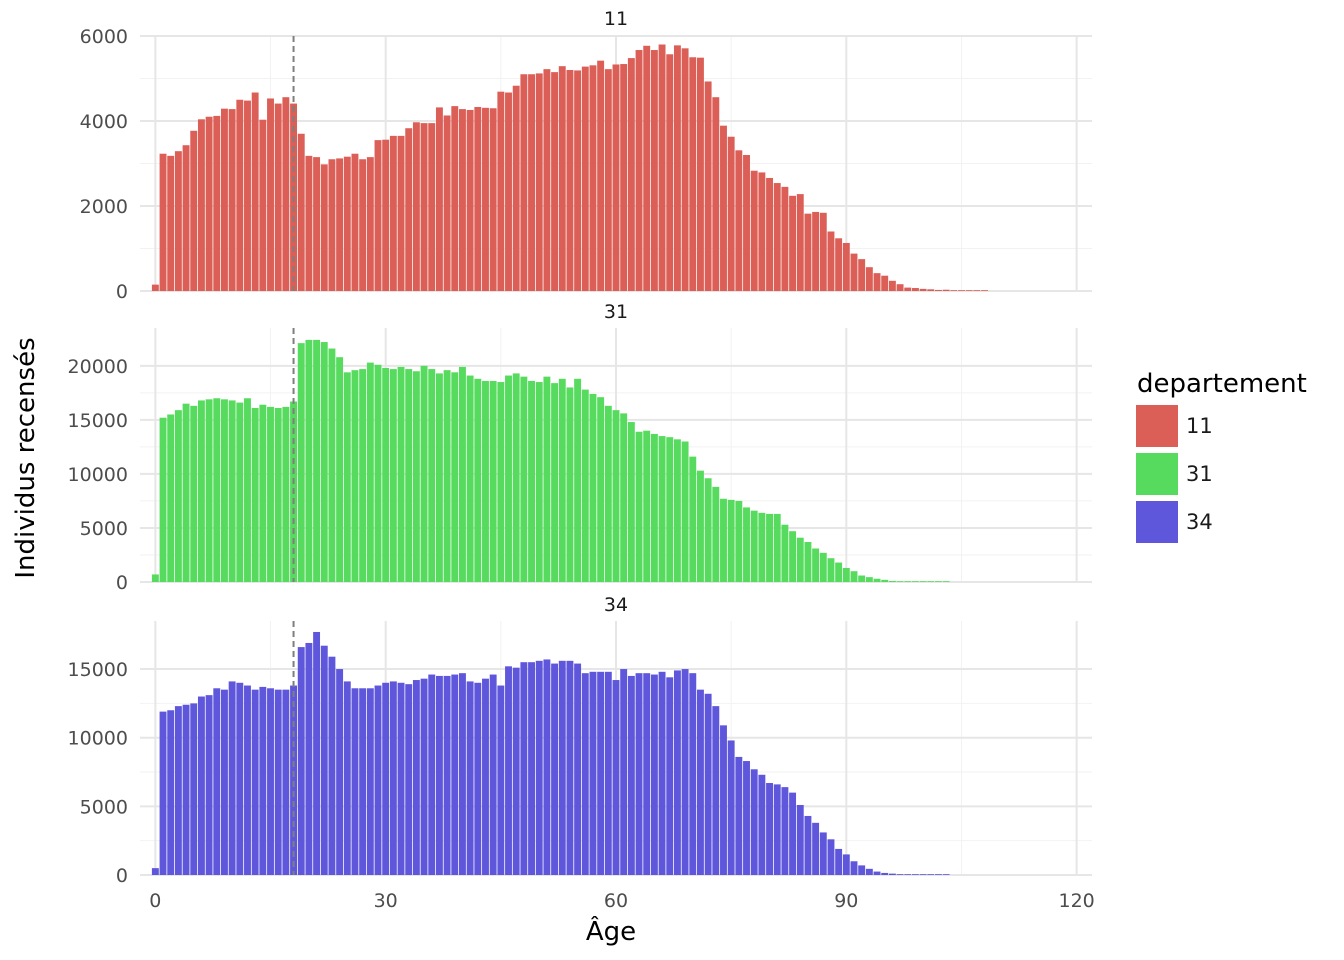 This screenshot has height=960, width=1344. Describe the element at coordinates (1222, 384) in the screenshot. I see `legend-title: departement` at that location.